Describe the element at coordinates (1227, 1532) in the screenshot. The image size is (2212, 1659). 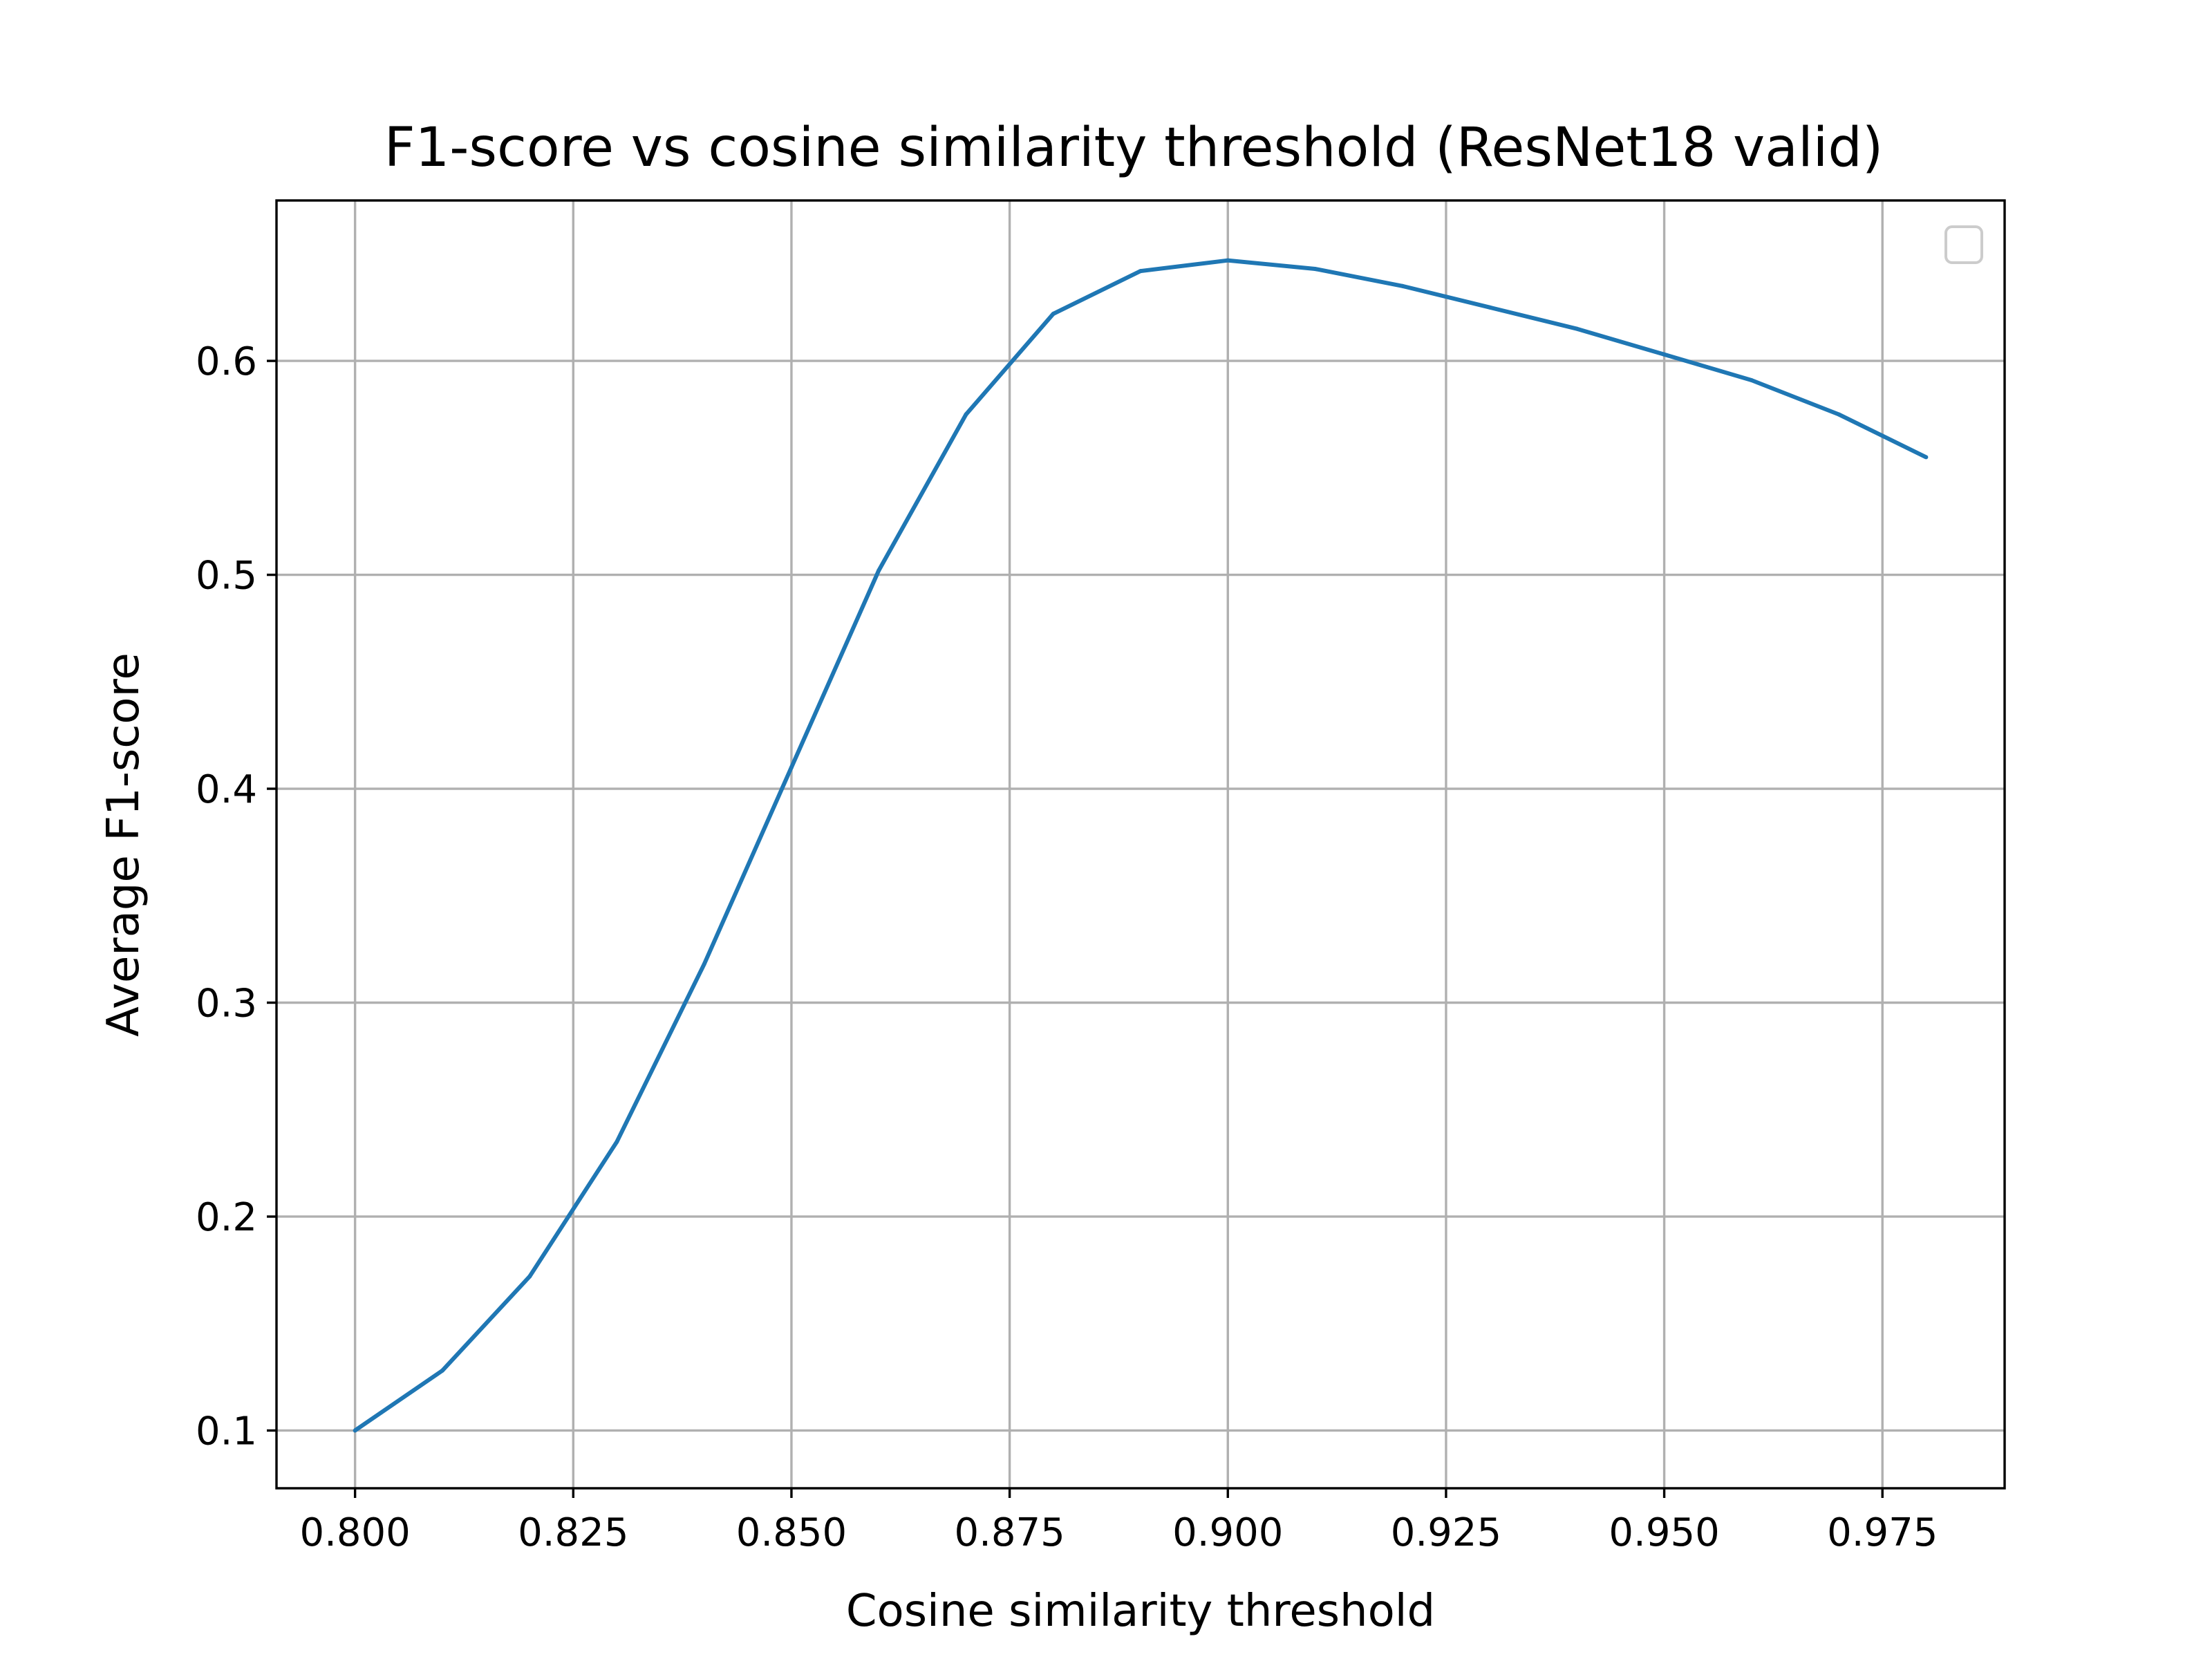
I see `x-tick-label: 0.900` at that location.